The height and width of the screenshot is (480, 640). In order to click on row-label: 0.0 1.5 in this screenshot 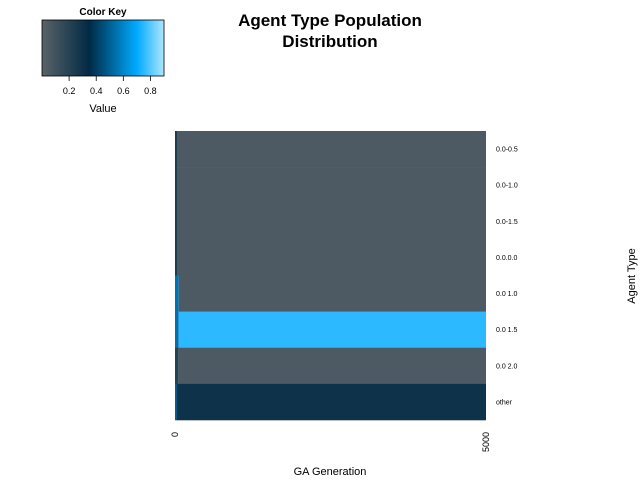, I will do `click(507, 330)`.